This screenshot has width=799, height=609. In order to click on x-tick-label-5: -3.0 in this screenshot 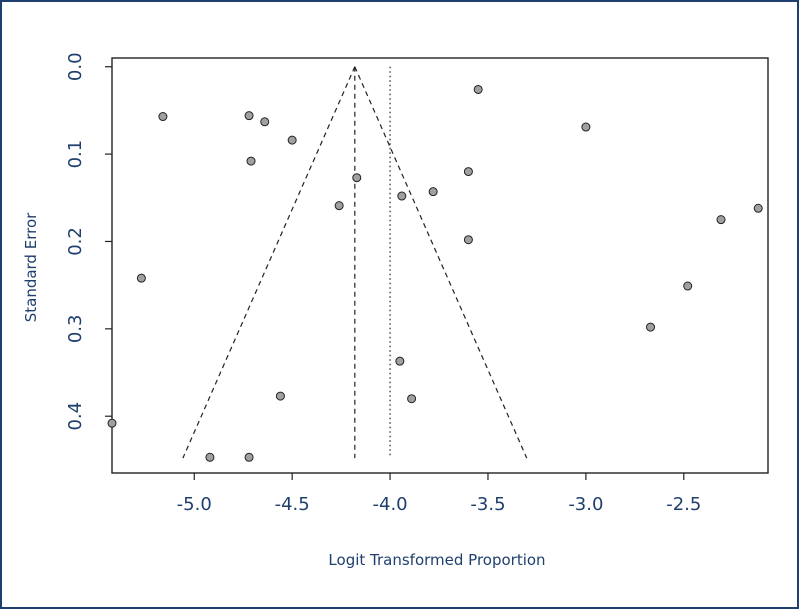, I will do `click(585, 504)`.